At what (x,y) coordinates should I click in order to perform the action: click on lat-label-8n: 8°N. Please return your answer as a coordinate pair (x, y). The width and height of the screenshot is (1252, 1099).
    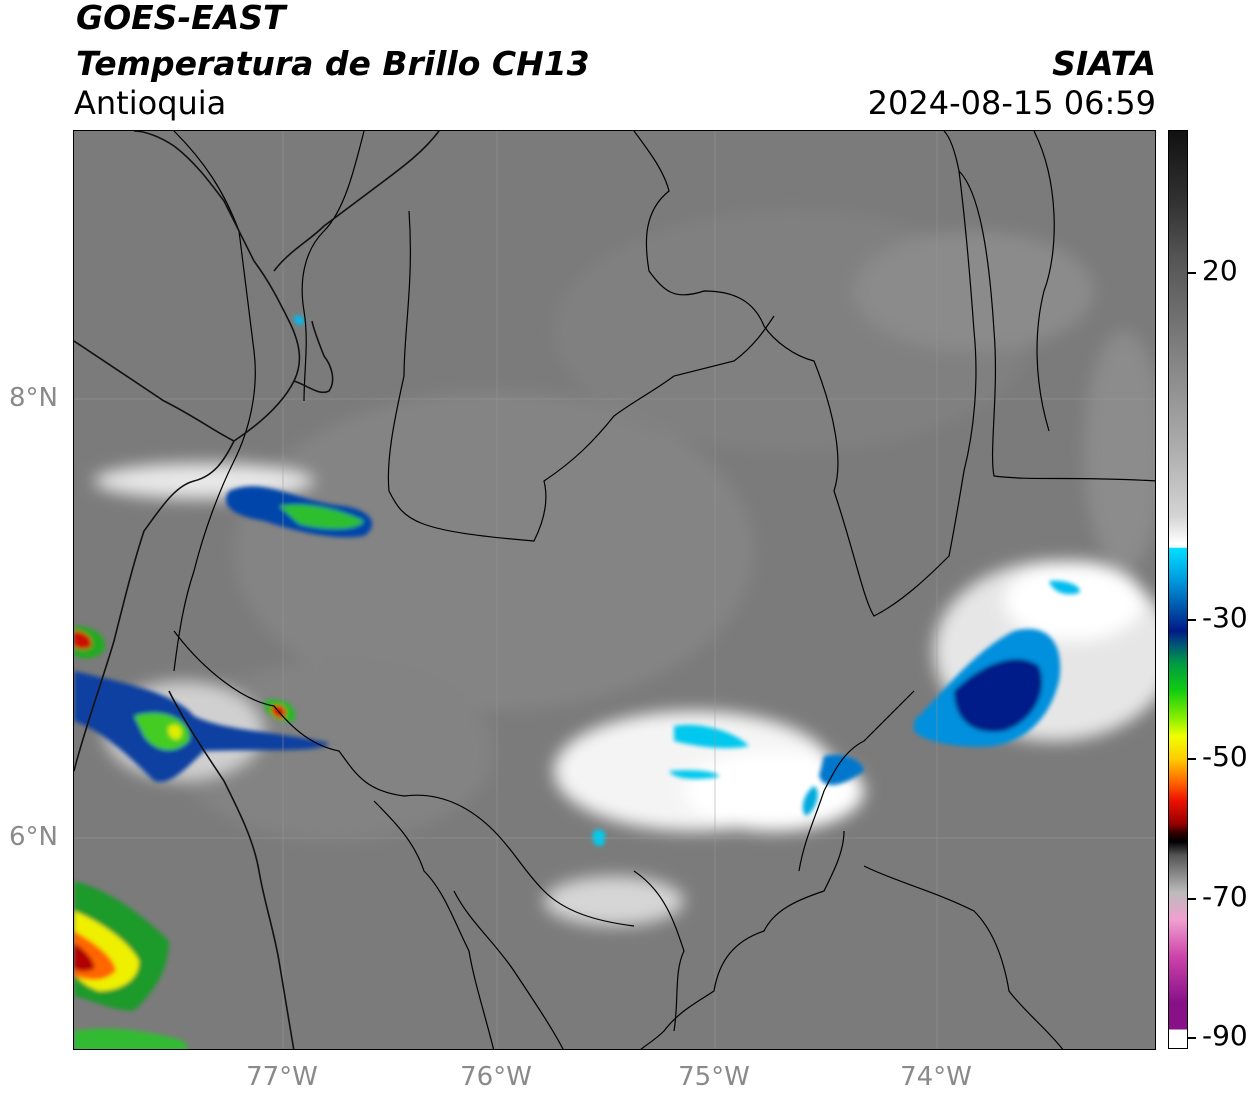
    Looking at the image, I should click on (33, 398).